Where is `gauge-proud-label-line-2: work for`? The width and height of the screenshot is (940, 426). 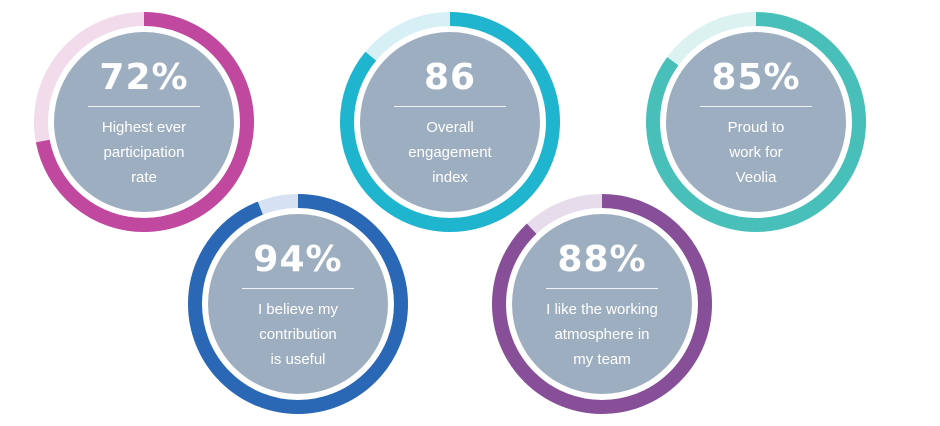 gauge-proud-label-line-2: work for is located at coordinates (756, 152).